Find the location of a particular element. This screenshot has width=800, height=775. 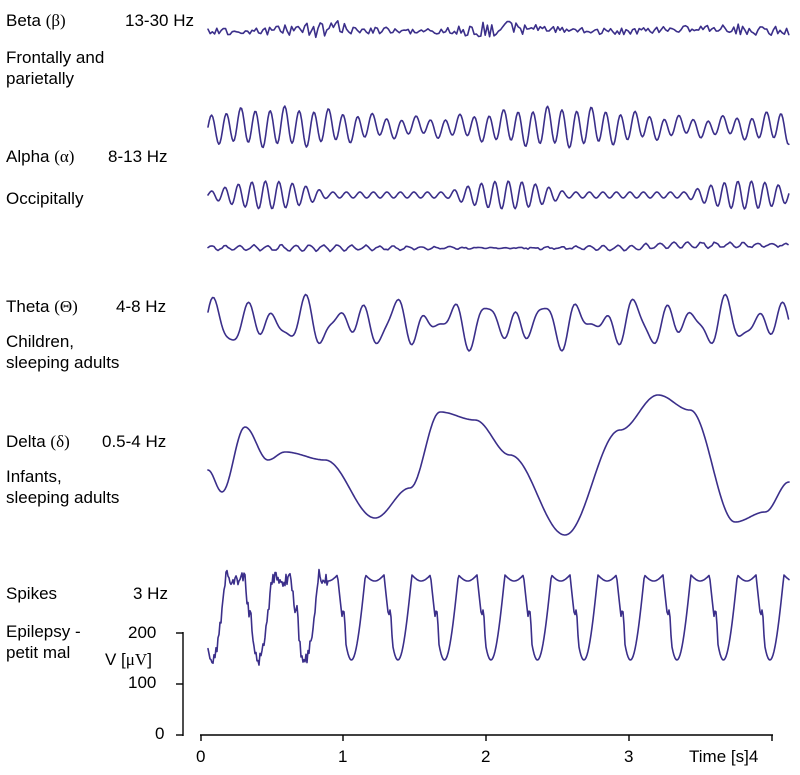

y-tick-label-100: 100 is located at coordinates (142, 682).